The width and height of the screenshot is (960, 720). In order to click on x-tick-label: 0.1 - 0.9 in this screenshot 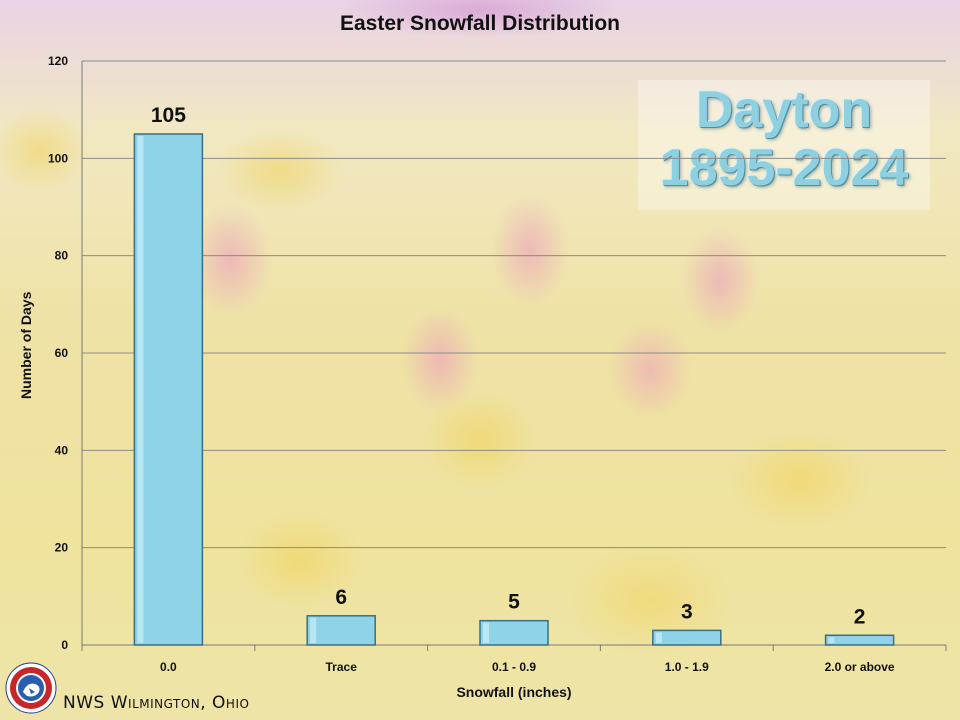, I will do `click(514, 667)`.